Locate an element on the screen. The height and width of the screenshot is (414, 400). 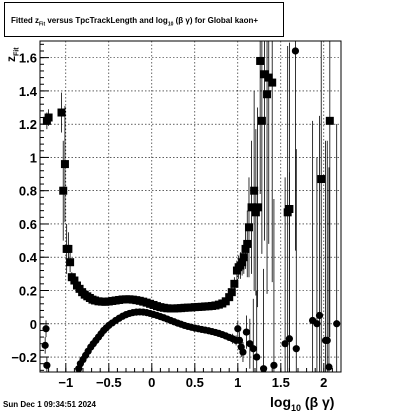
x-tick-label: 0 is located at coordinates (151, 382).